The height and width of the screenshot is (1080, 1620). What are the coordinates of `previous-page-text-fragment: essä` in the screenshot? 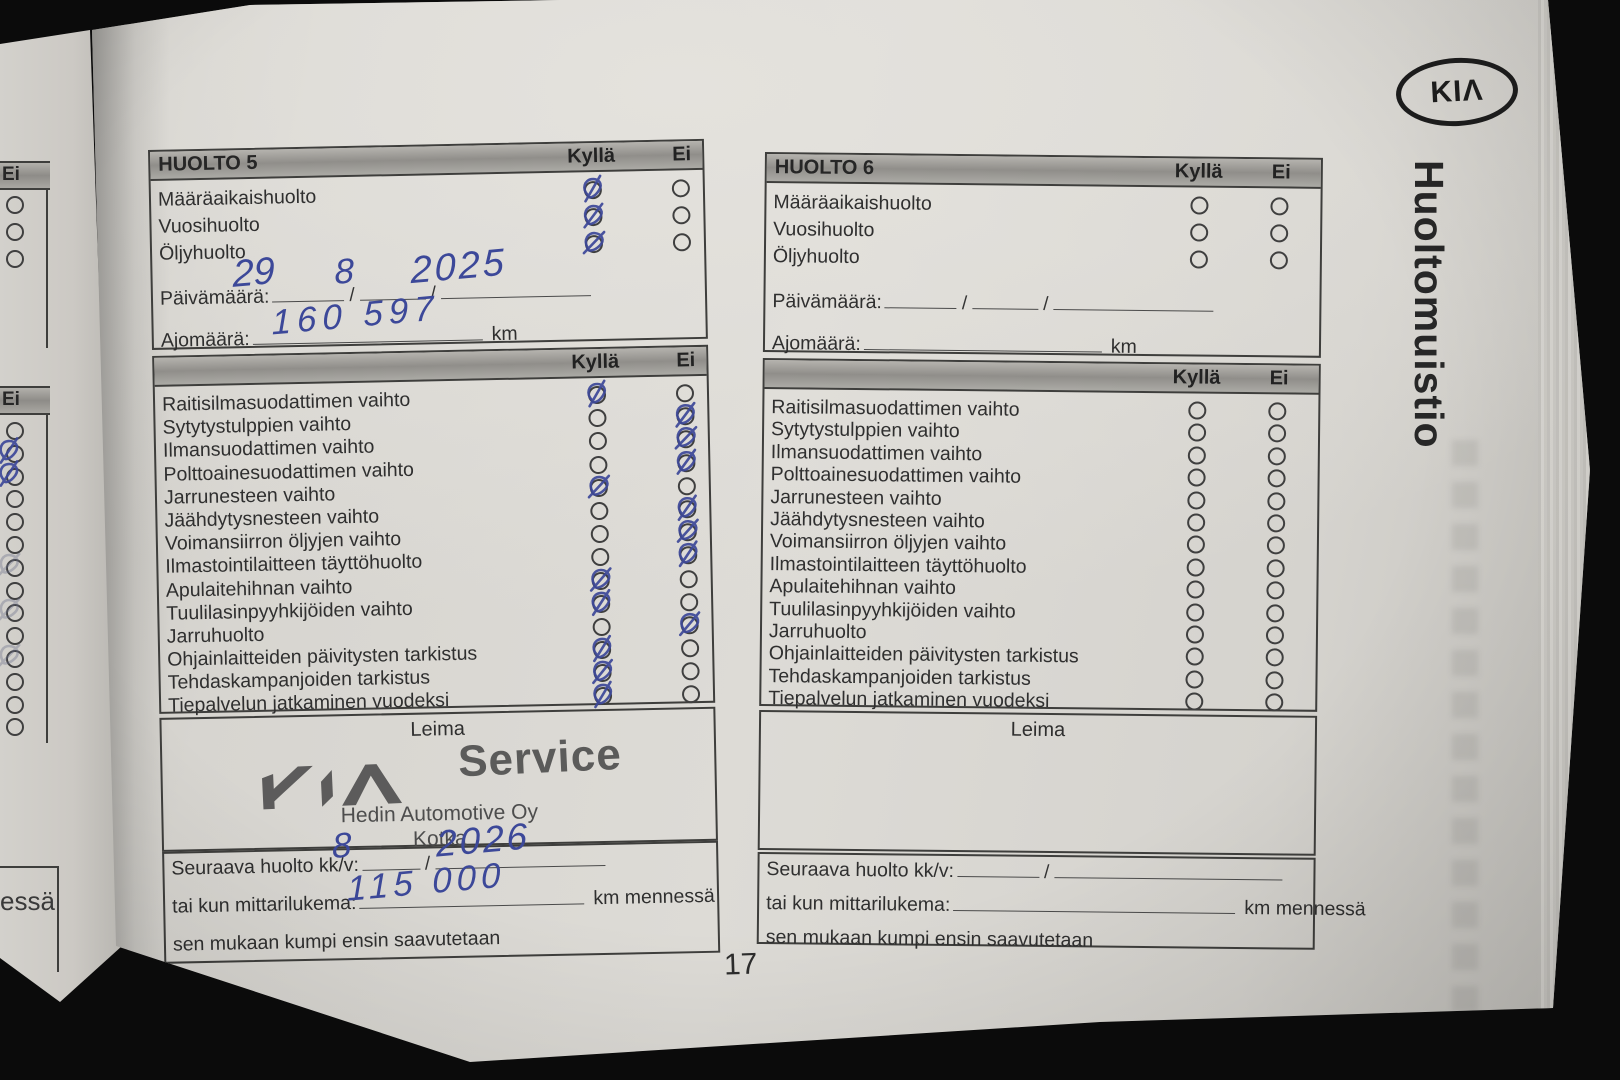 It's located at (27, 901).